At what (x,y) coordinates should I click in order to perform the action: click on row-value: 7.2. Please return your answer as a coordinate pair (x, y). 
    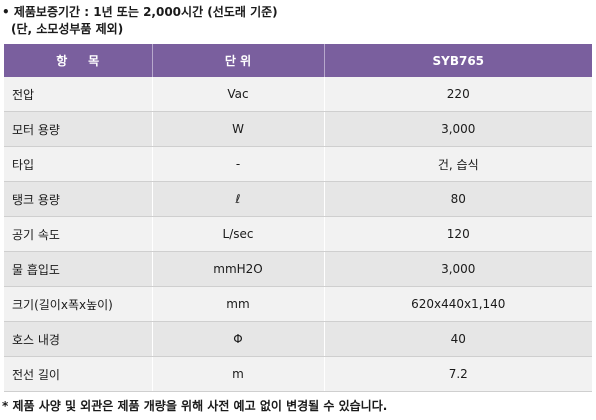
    Looking at the image, I should click on (458, 374).